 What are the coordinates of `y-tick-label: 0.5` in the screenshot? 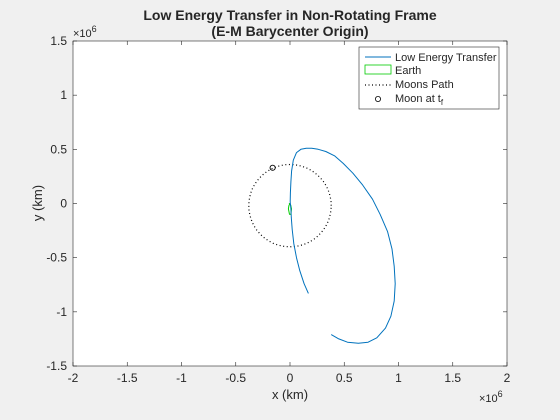 It's located at (58, 149).